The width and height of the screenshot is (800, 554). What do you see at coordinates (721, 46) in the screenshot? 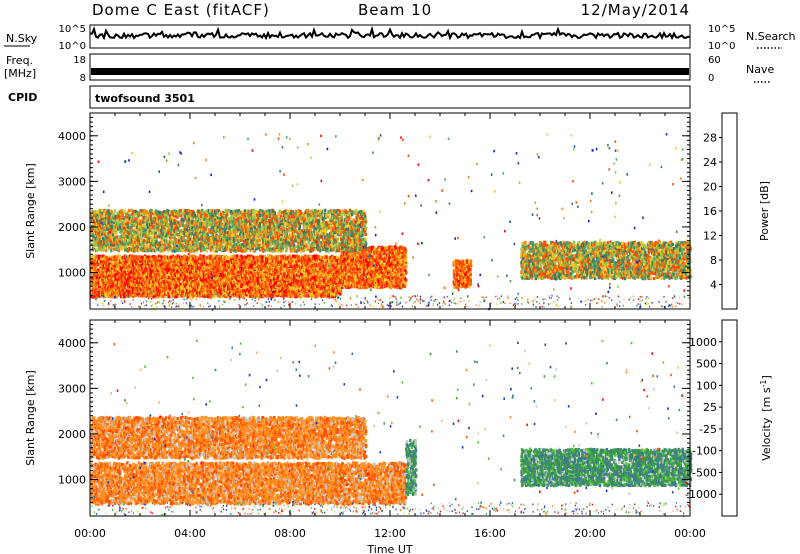
I see `nsearch-tick-bottom: 10^0` at bounding box center [721, 46].